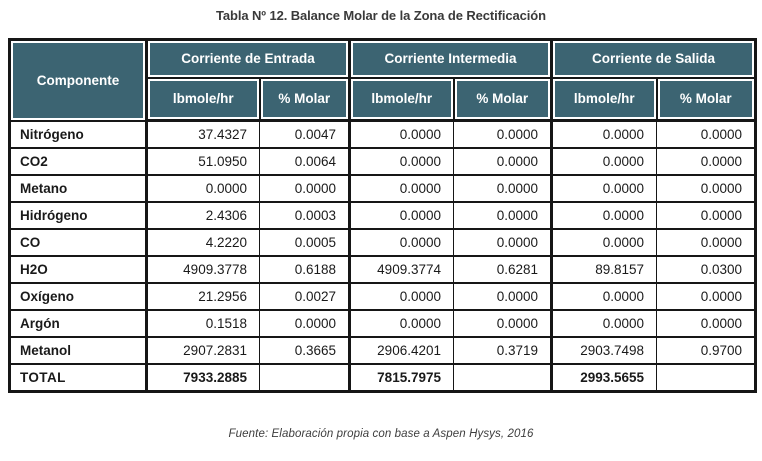 This screenshot has height=461, width=762. Describe the element at coordinates (78, 161) in the screenshot. I see `component-cell: CO2` at that location.